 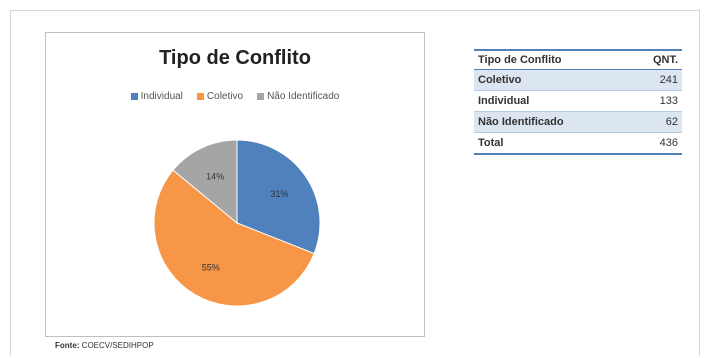 I want to click on pie-plot-area: 31% 55% 14%, so click(x=237, y=223).